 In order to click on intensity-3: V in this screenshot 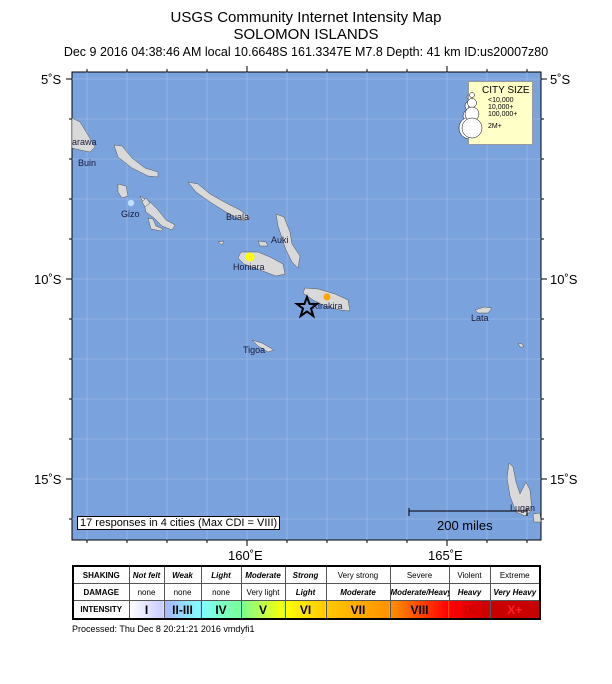, I will do `click(263, 610)`.